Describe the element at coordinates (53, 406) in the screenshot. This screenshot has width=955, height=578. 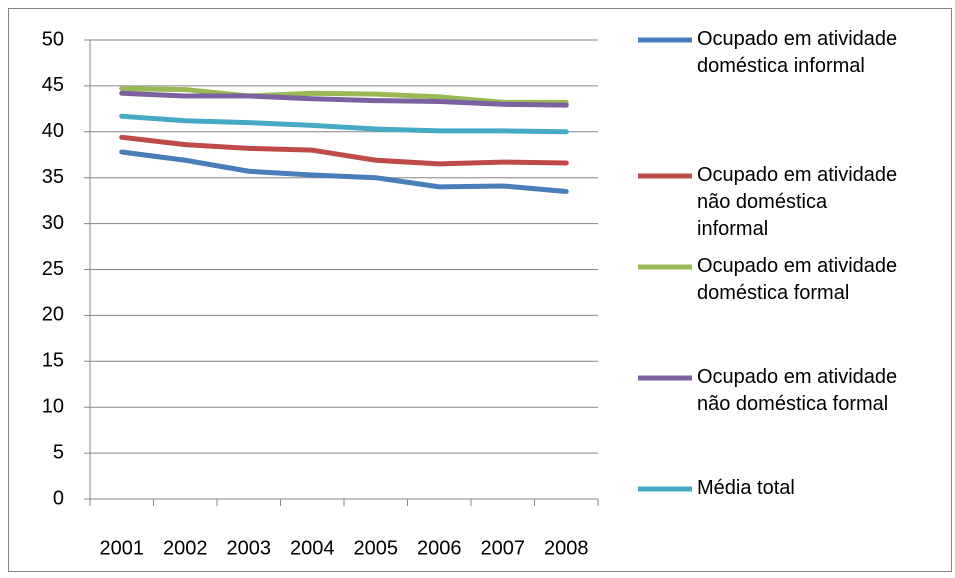
I see `y-tick-label: 10` at that location.